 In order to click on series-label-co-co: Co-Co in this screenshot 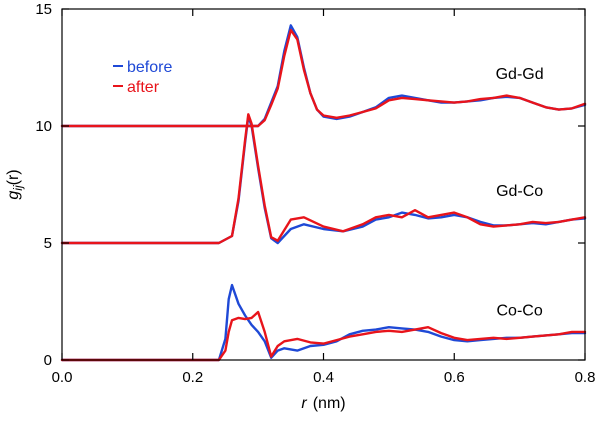, I will do `click(520, 311)`.